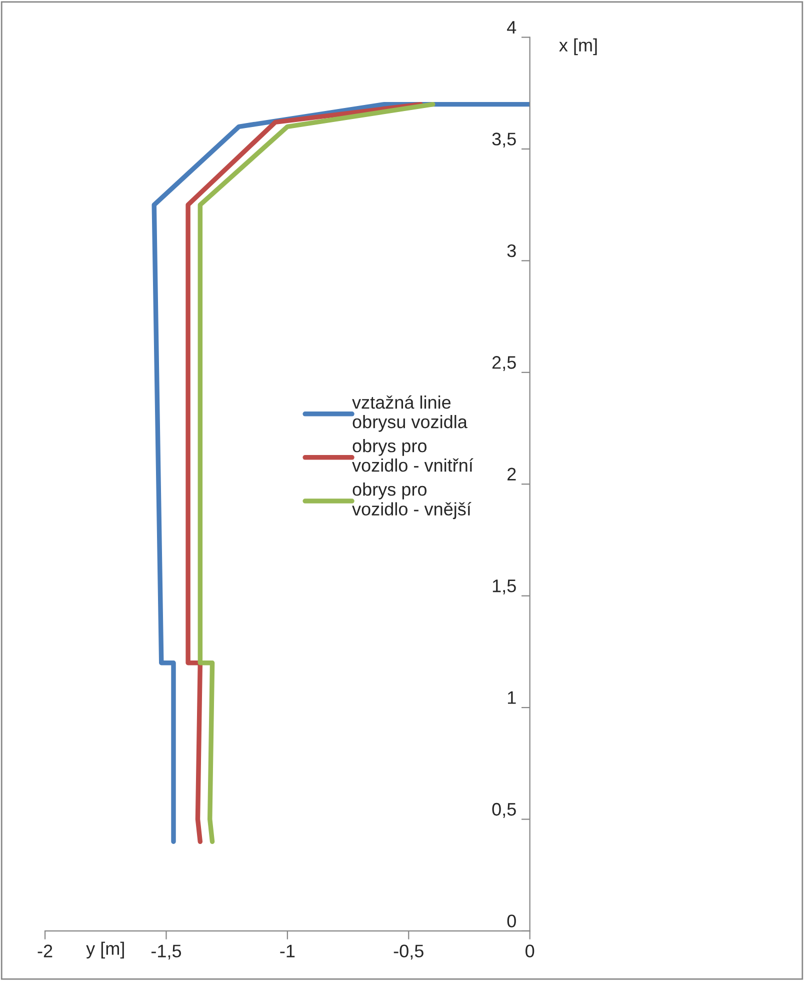 The image size is (804, 981). Describe the element at coordinates (530, 951) in the screenshot. I see `x-tick-label: 0` at that location.